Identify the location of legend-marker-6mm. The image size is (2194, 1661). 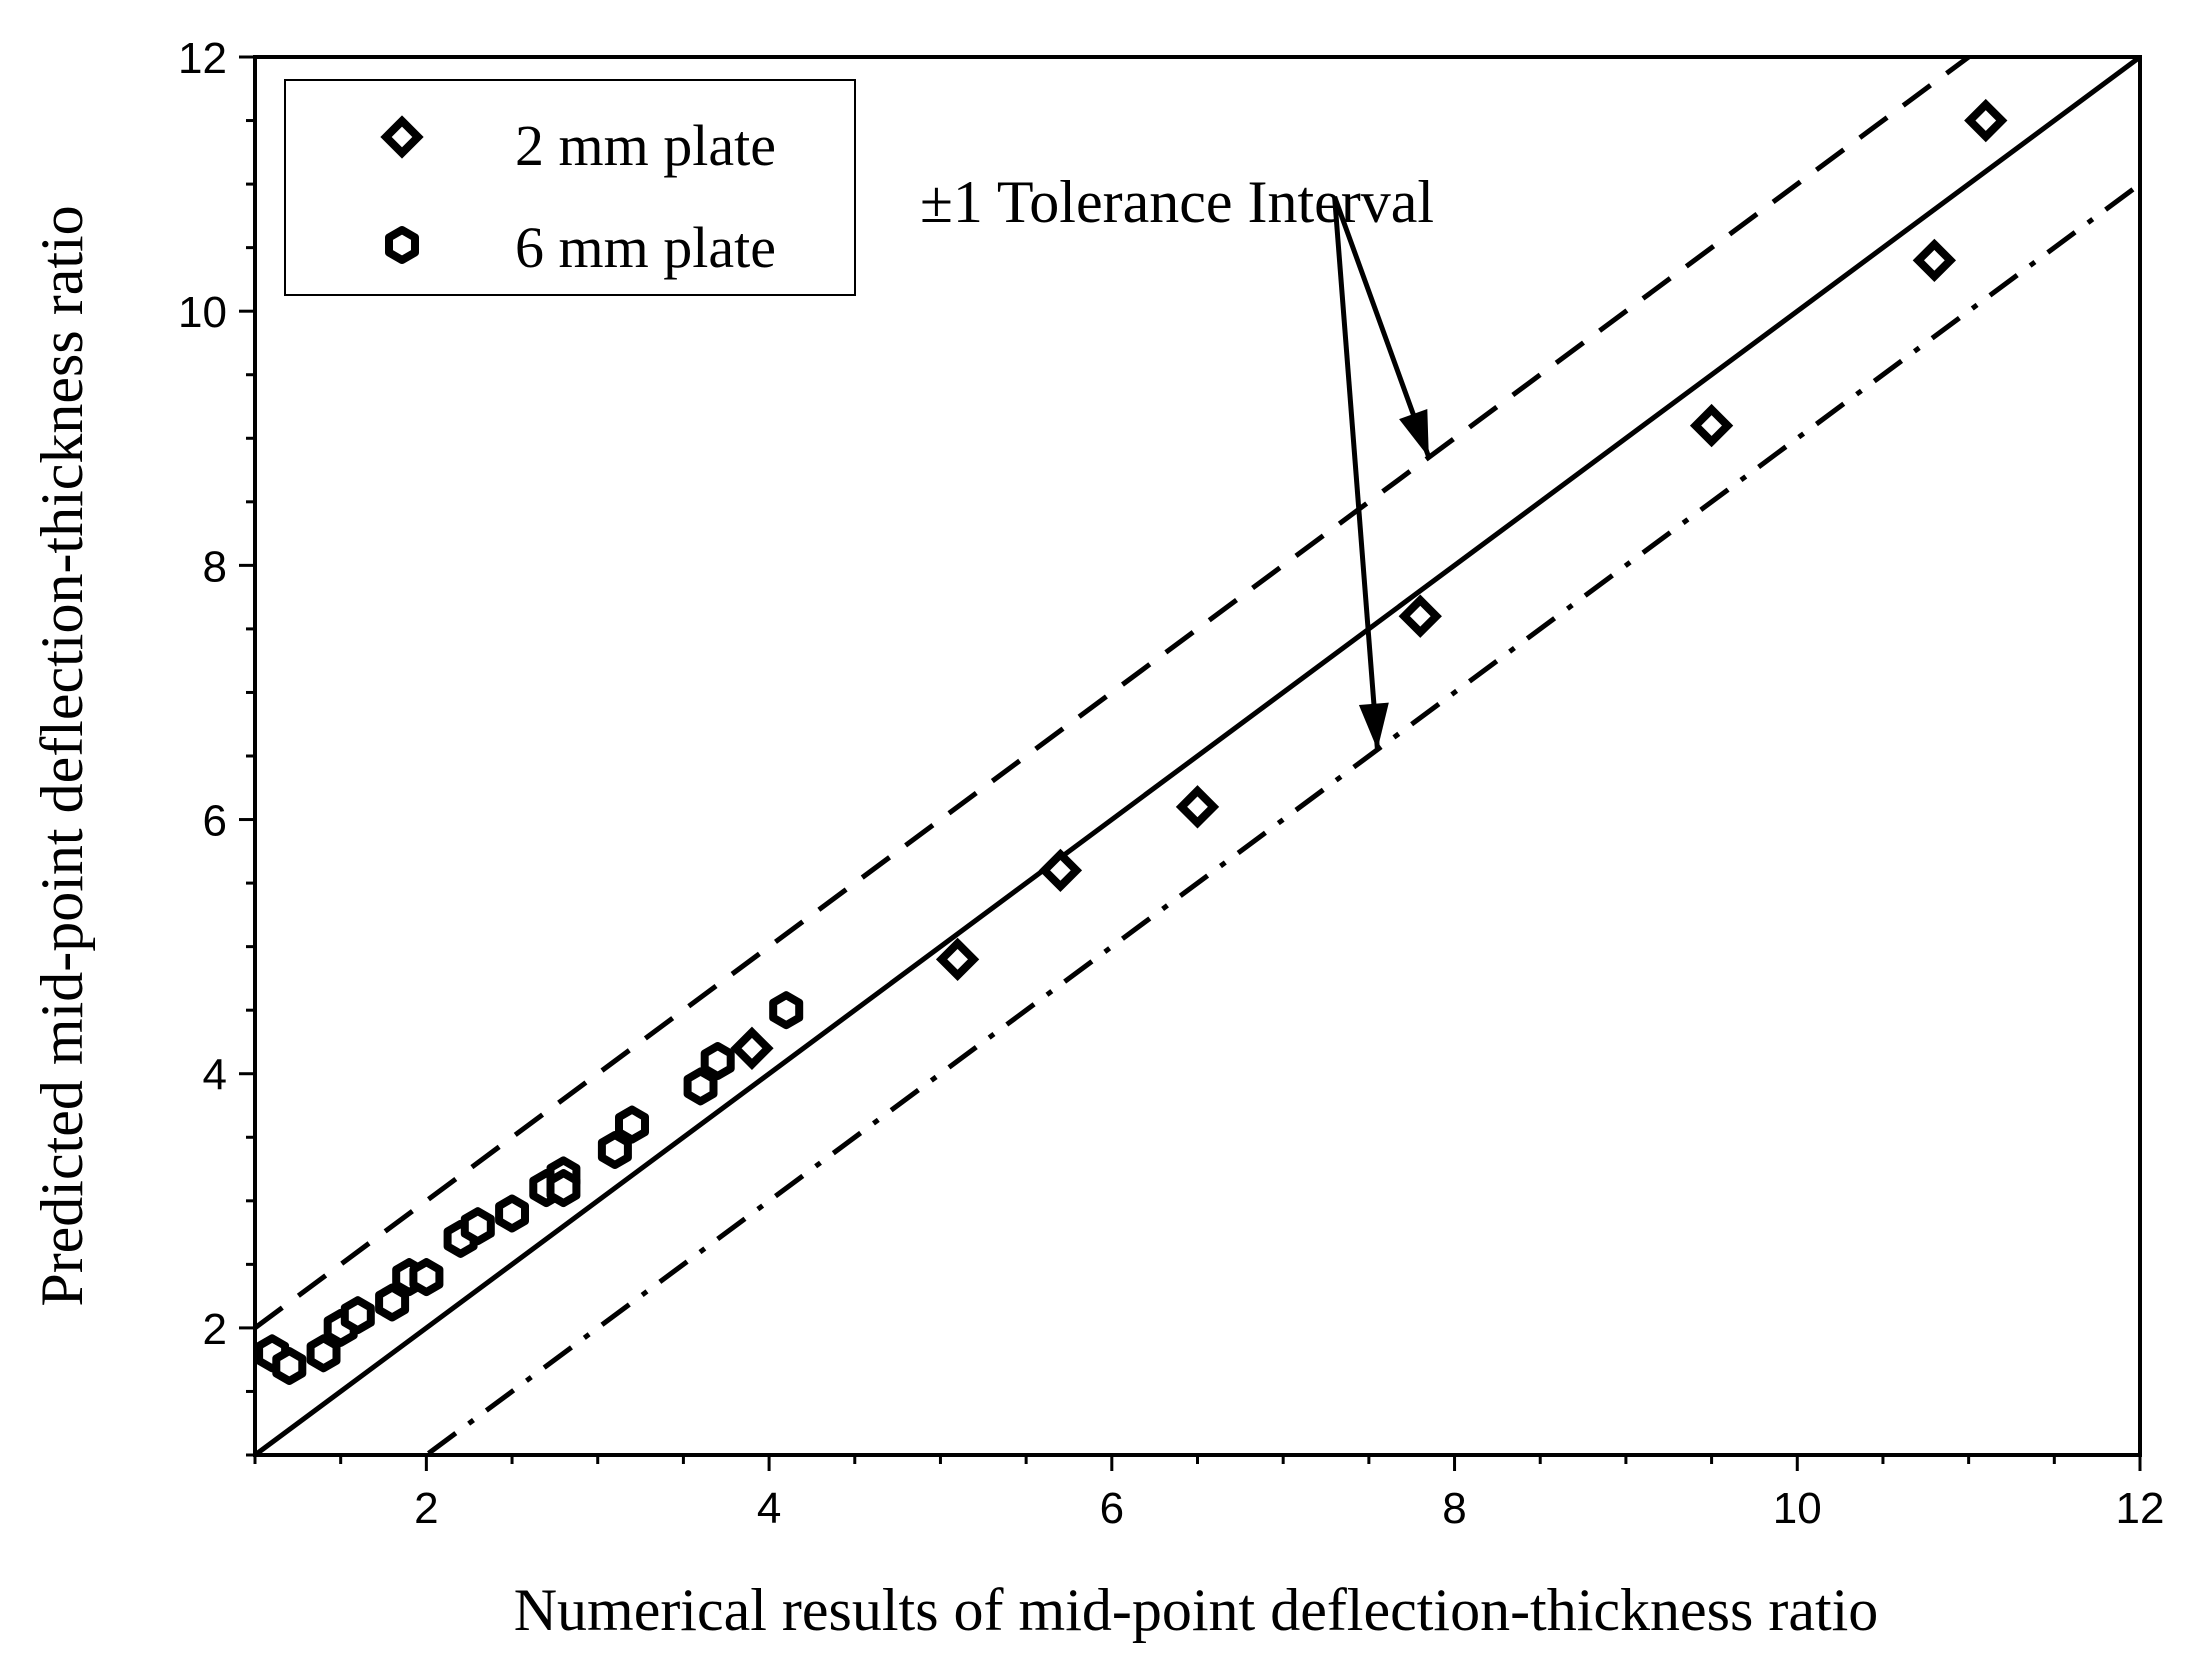
(402, 245).